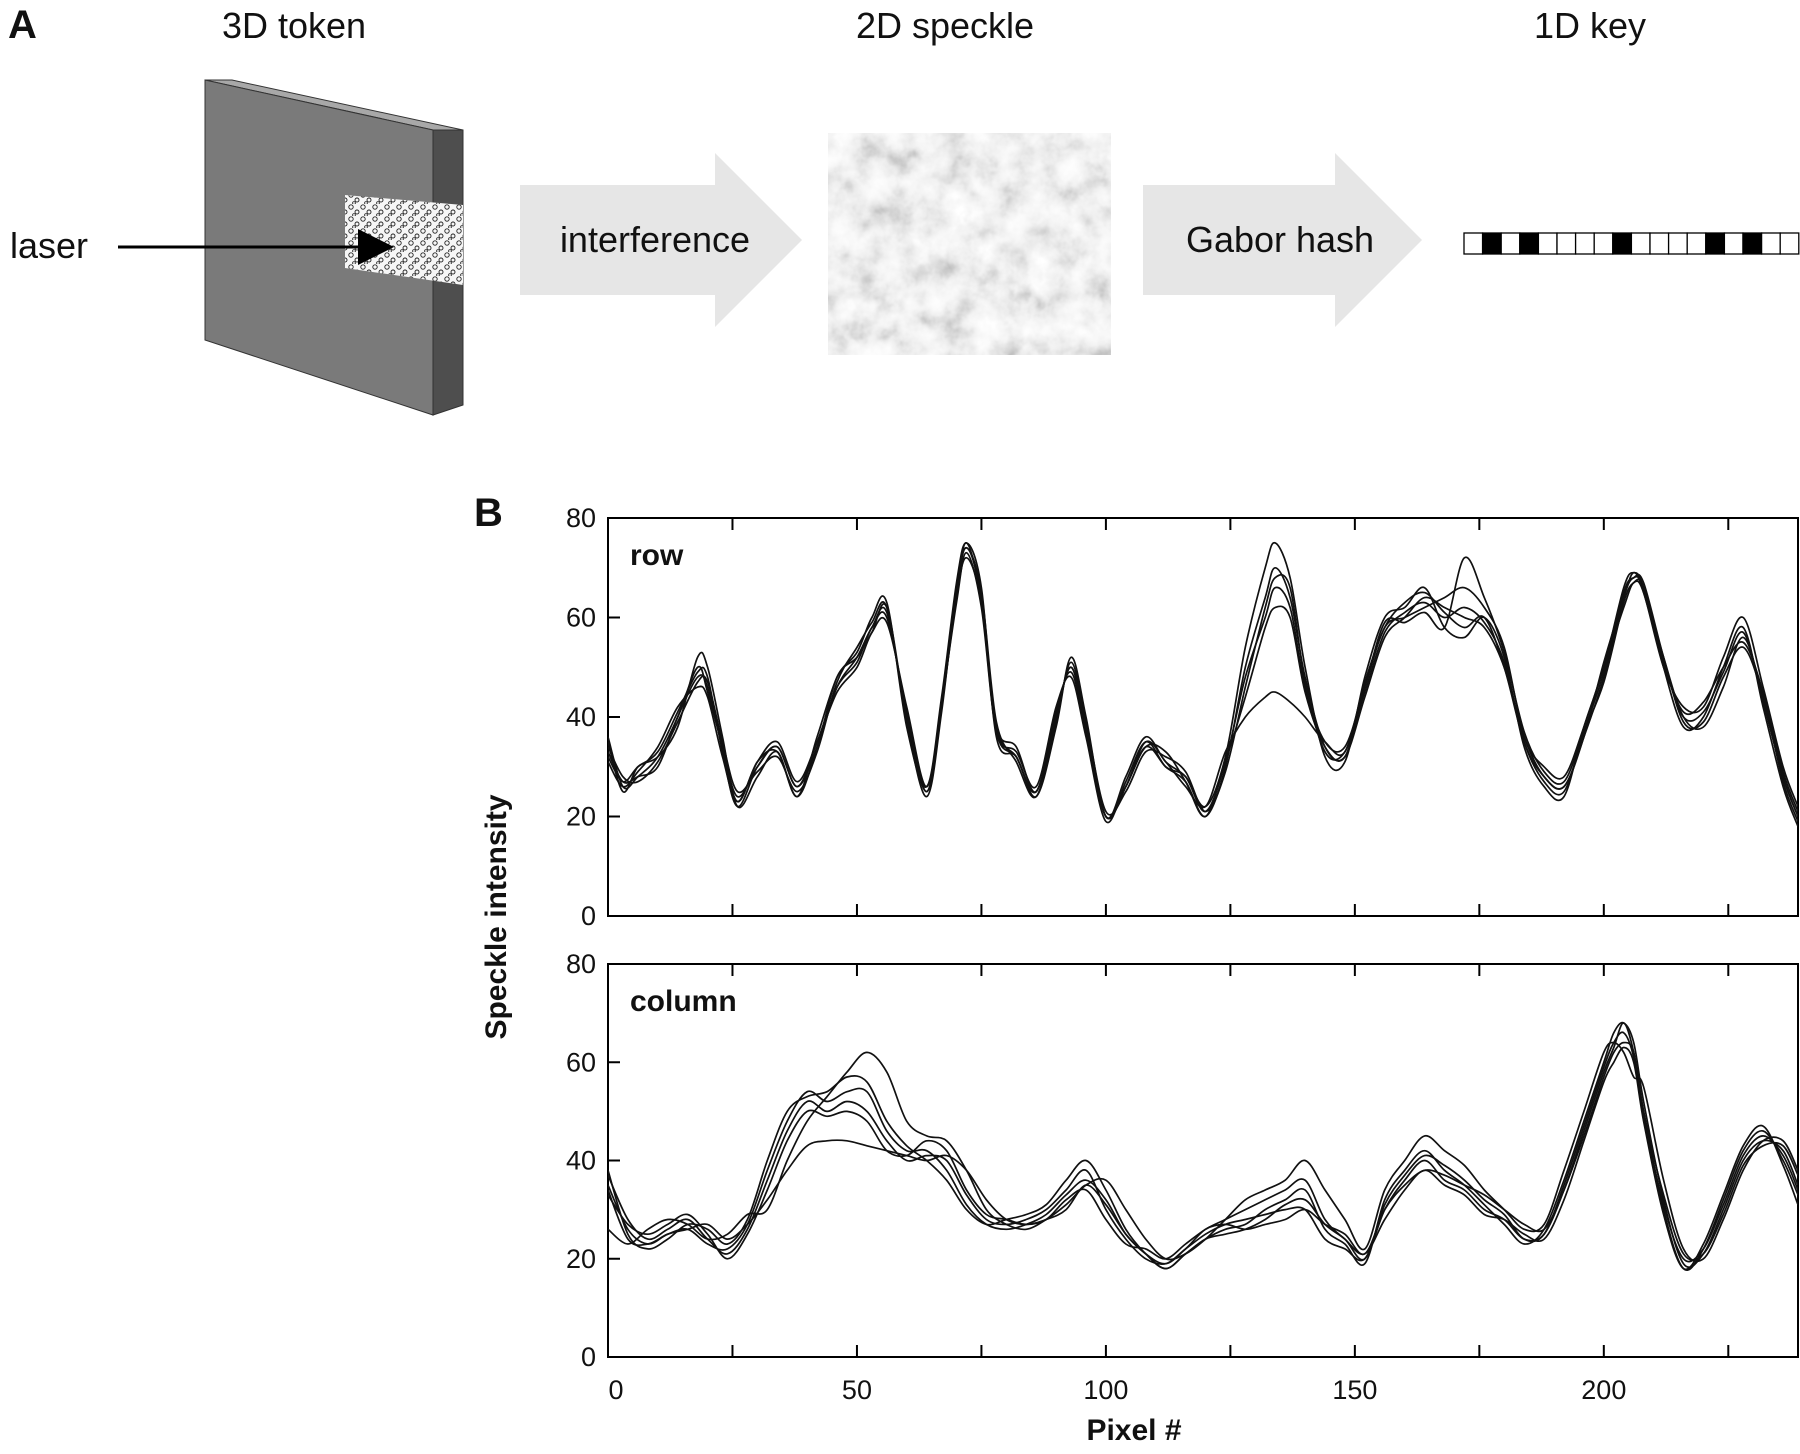 Image resolution: width=1800 pixels, height=1454 pixels. I want to click on interference-label: interference, so click(655, 239).